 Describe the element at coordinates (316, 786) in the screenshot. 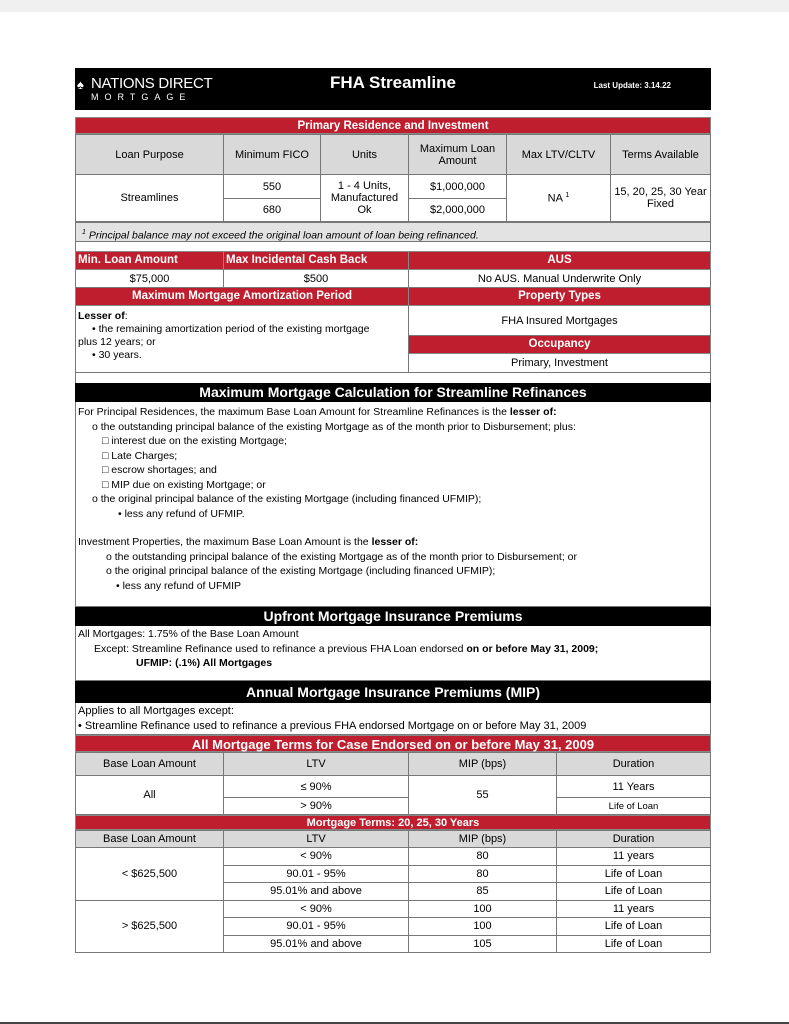

I see `ltv: ≤ 90%` at that location.